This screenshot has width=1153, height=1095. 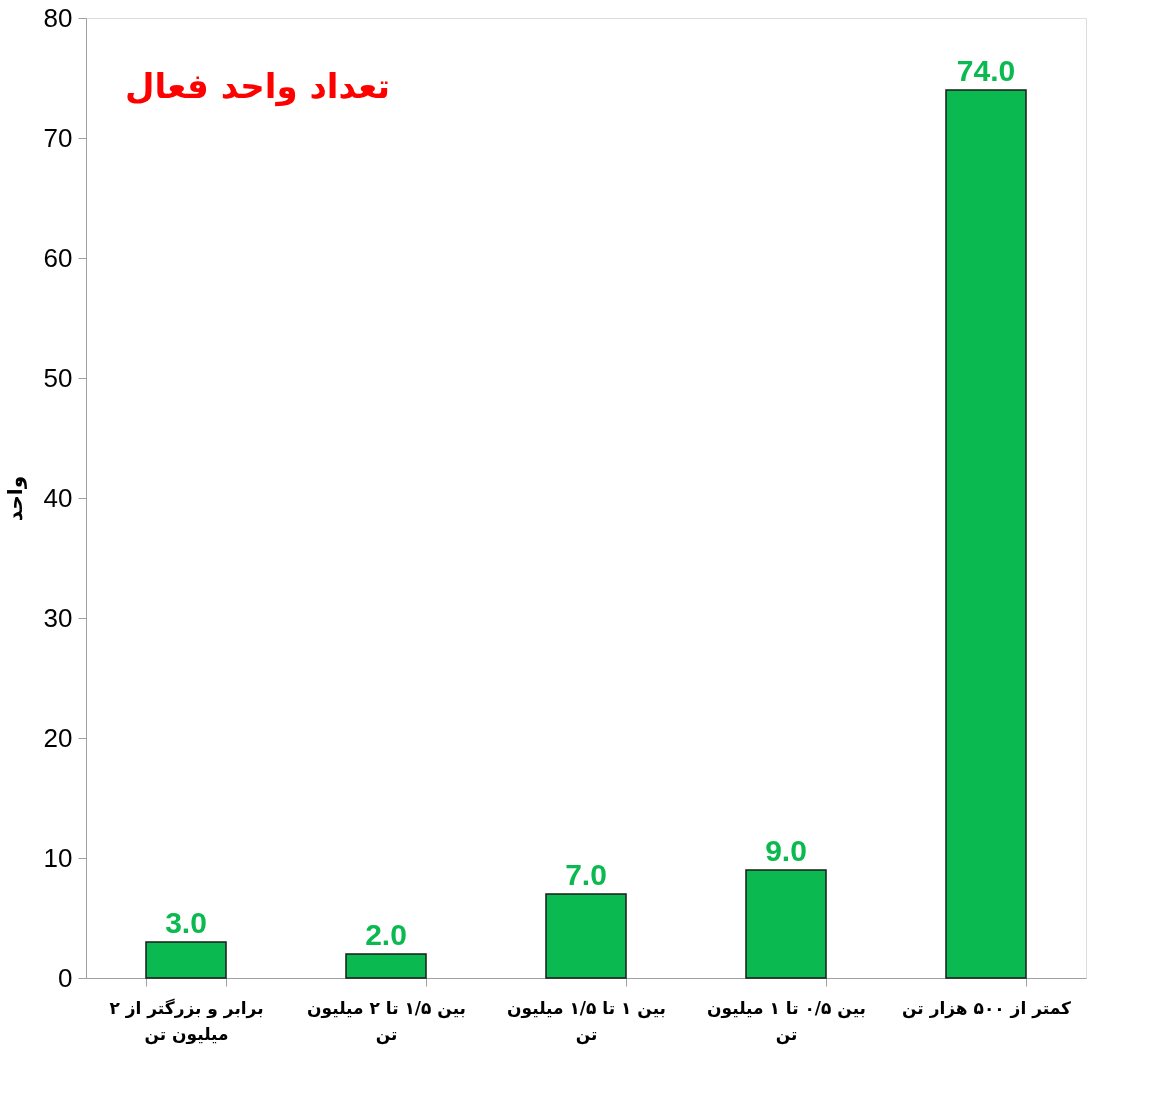 I want to click on y-tick-label: 40, so click(x=58, y=497).